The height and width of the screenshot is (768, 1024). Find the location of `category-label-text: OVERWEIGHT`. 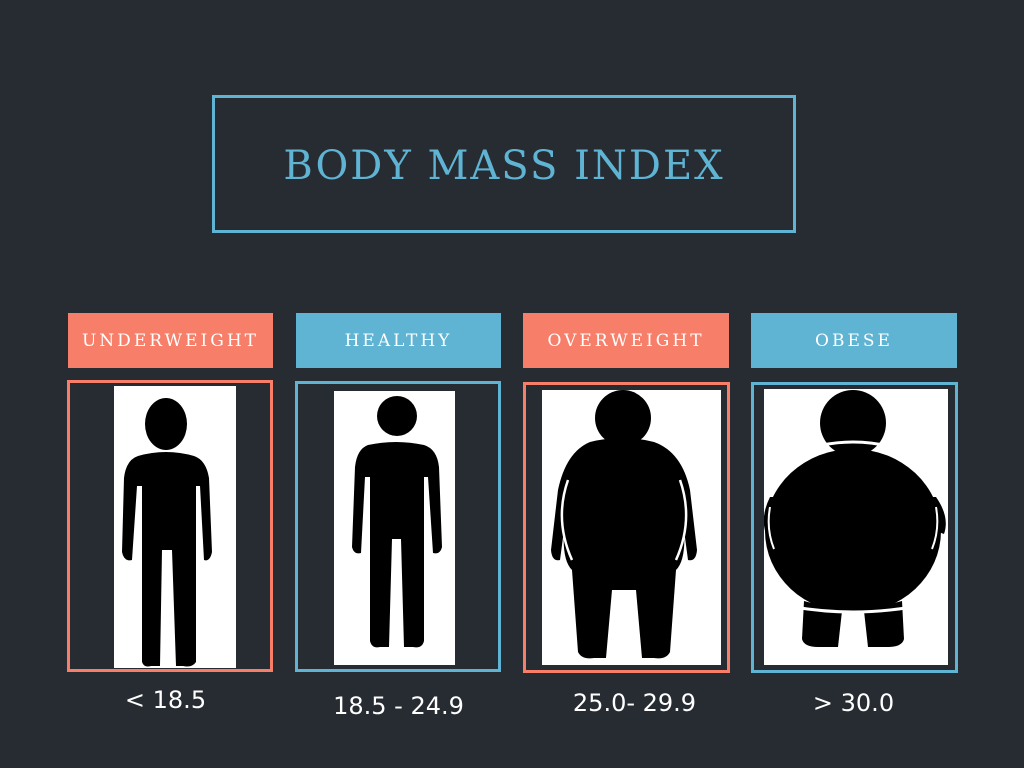

category-label-text: OVERWEIGHT is located at coordinates (626, 340).